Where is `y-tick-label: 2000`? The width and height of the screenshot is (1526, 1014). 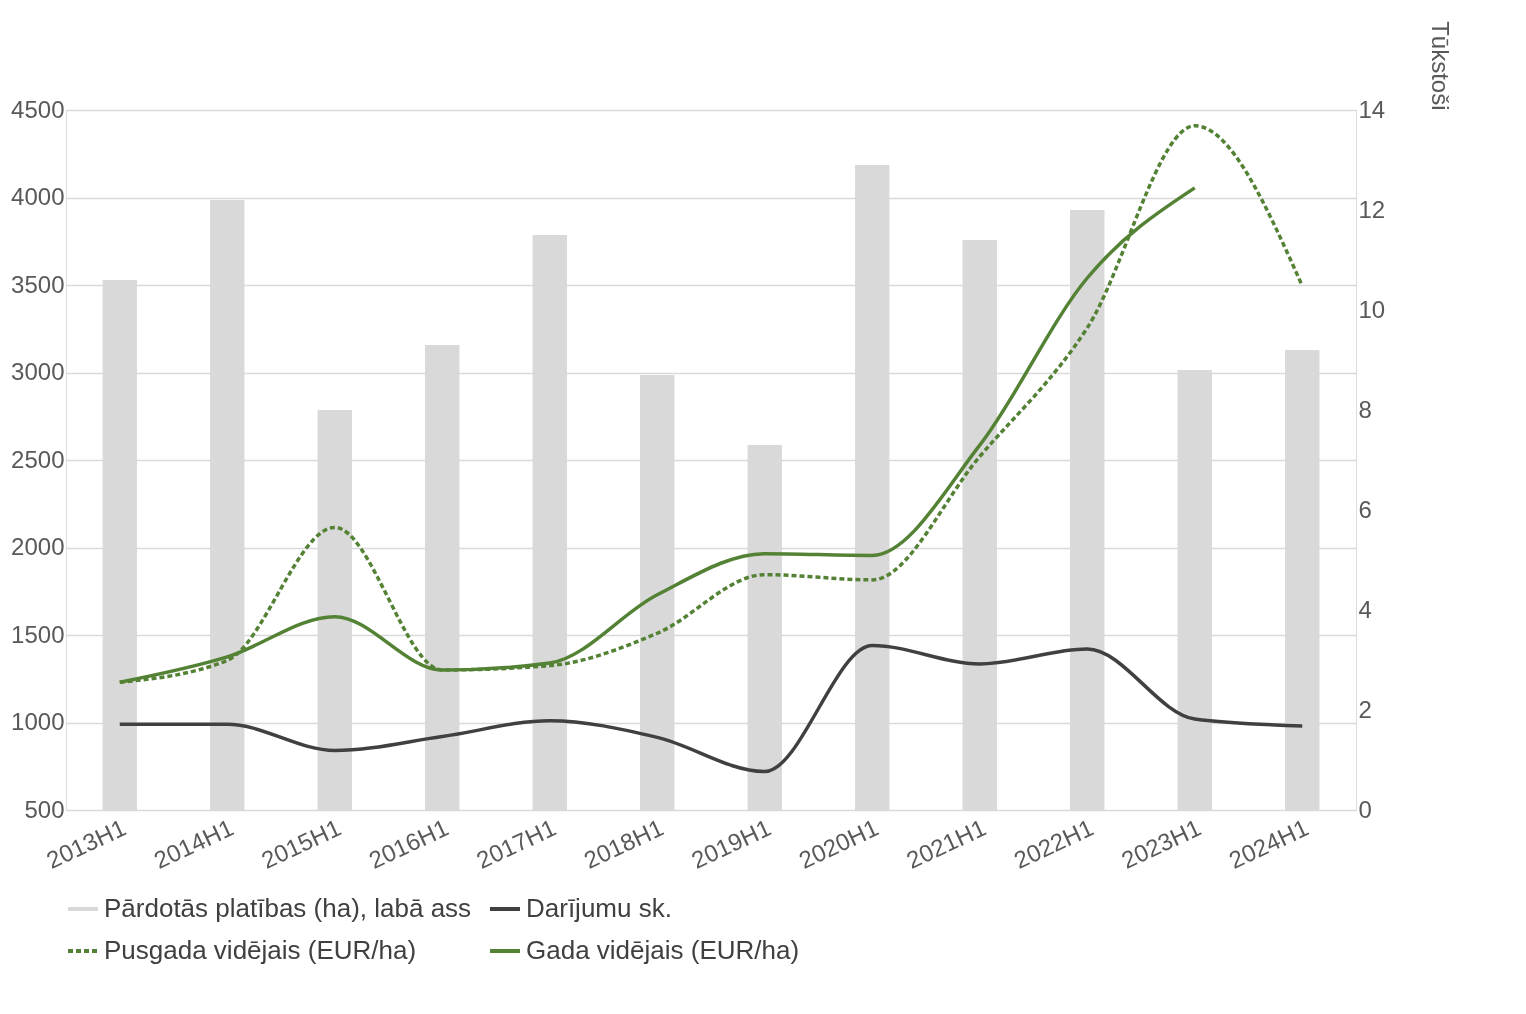
y-tick-label: 2000 is located at coordinates (38, 546).